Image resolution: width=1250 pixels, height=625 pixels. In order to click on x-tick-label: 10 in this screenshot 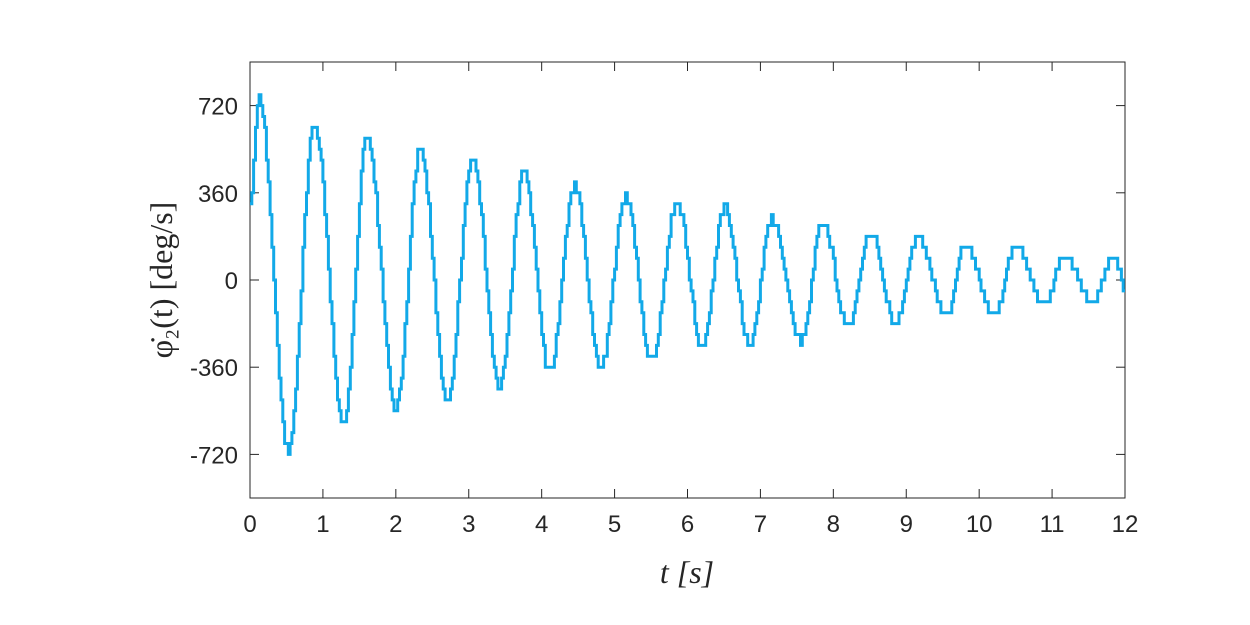, I will do `click(979, 524)`.